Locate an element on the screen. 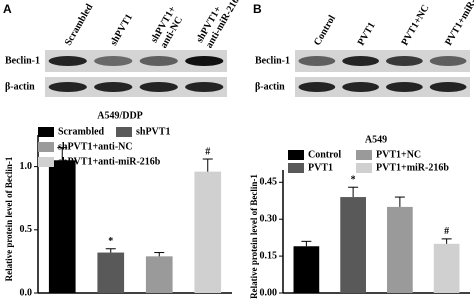  chart-title: A549/DDP is located at coordinates (120, 115).